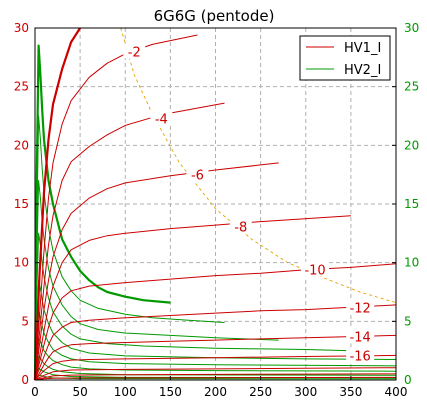 Image resolution: width=427 pixels, height=404 pixels. Describe the element at coordinates (408, 321) in the screenshot. I see `right-y-tick-label: 5` at that location.